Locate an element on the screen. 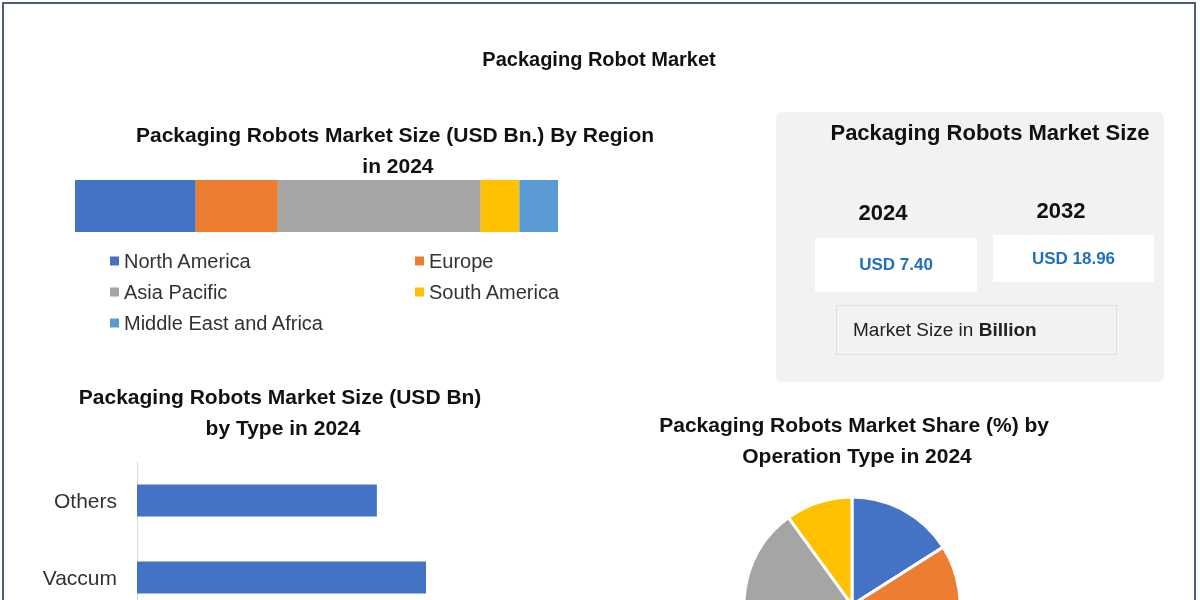 This screenshot has width=1200, height=600. chart-subtitle: Packaging Robots Market Size (USD Bn.) By Region in 2024 is located at coordinates (395, 150).